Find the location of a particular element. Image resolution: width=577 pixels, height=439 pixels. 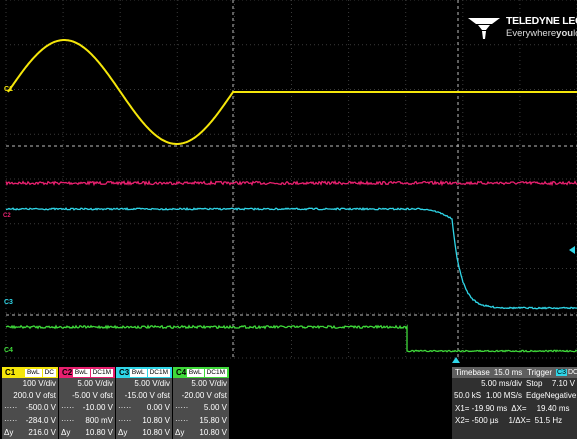

offset-value: 200.0 V ofst is located at coordinates (34, 396).